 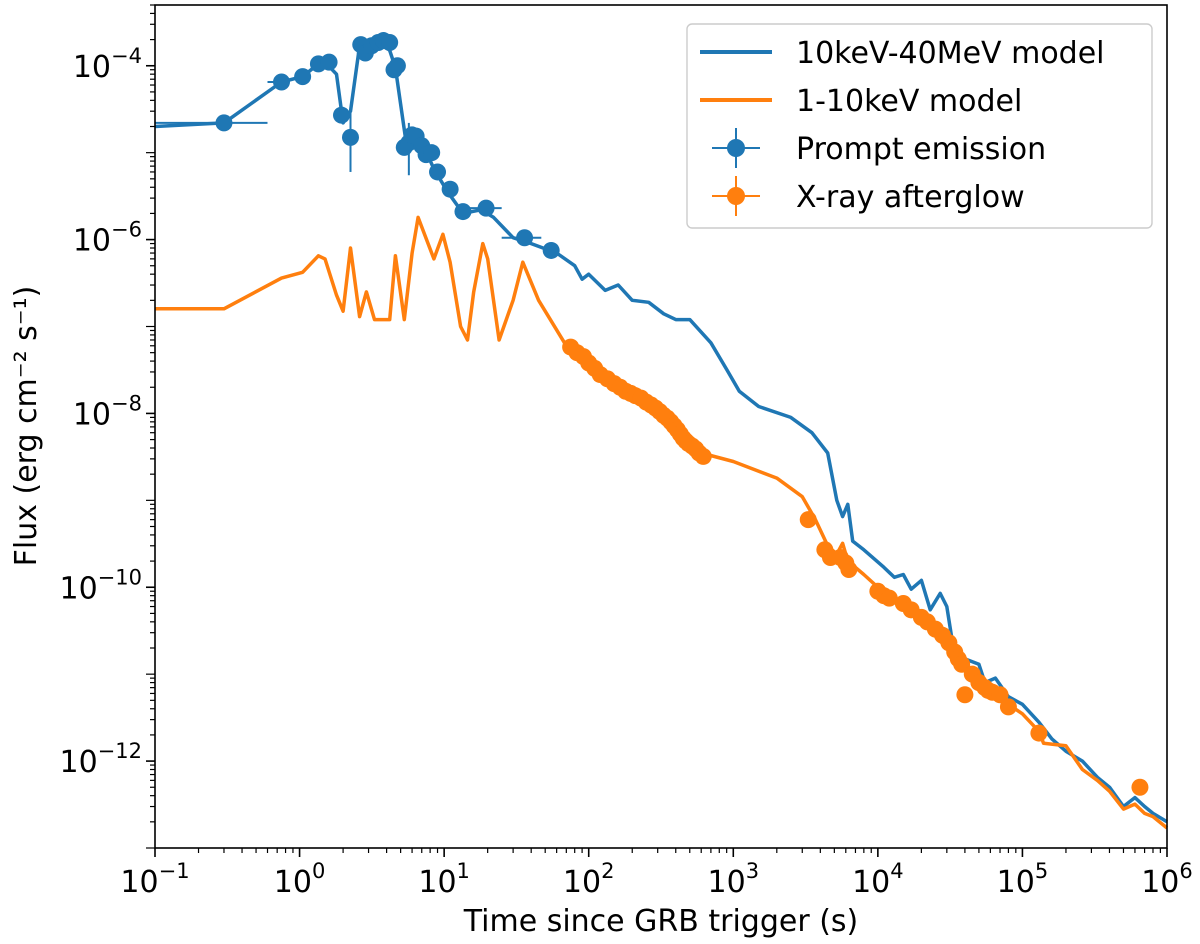 I want to click on x-tick-label: 10³, so click(x=734, y=879).